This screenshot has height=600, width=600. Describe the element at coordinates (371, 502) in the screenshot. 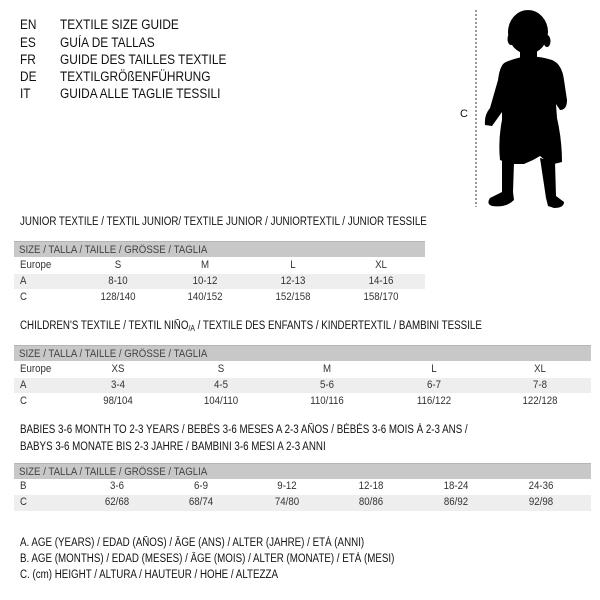

I see `cell: 80/86` at that location.